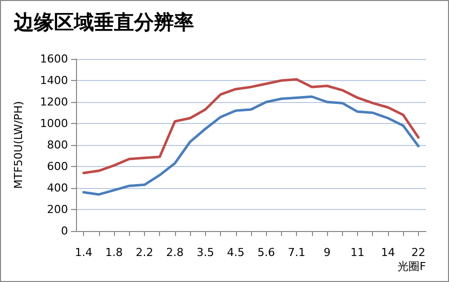  Describe the element at coordinates (145, 252) in the screenshot. I see `x-tick-label: 2.2` at that location.